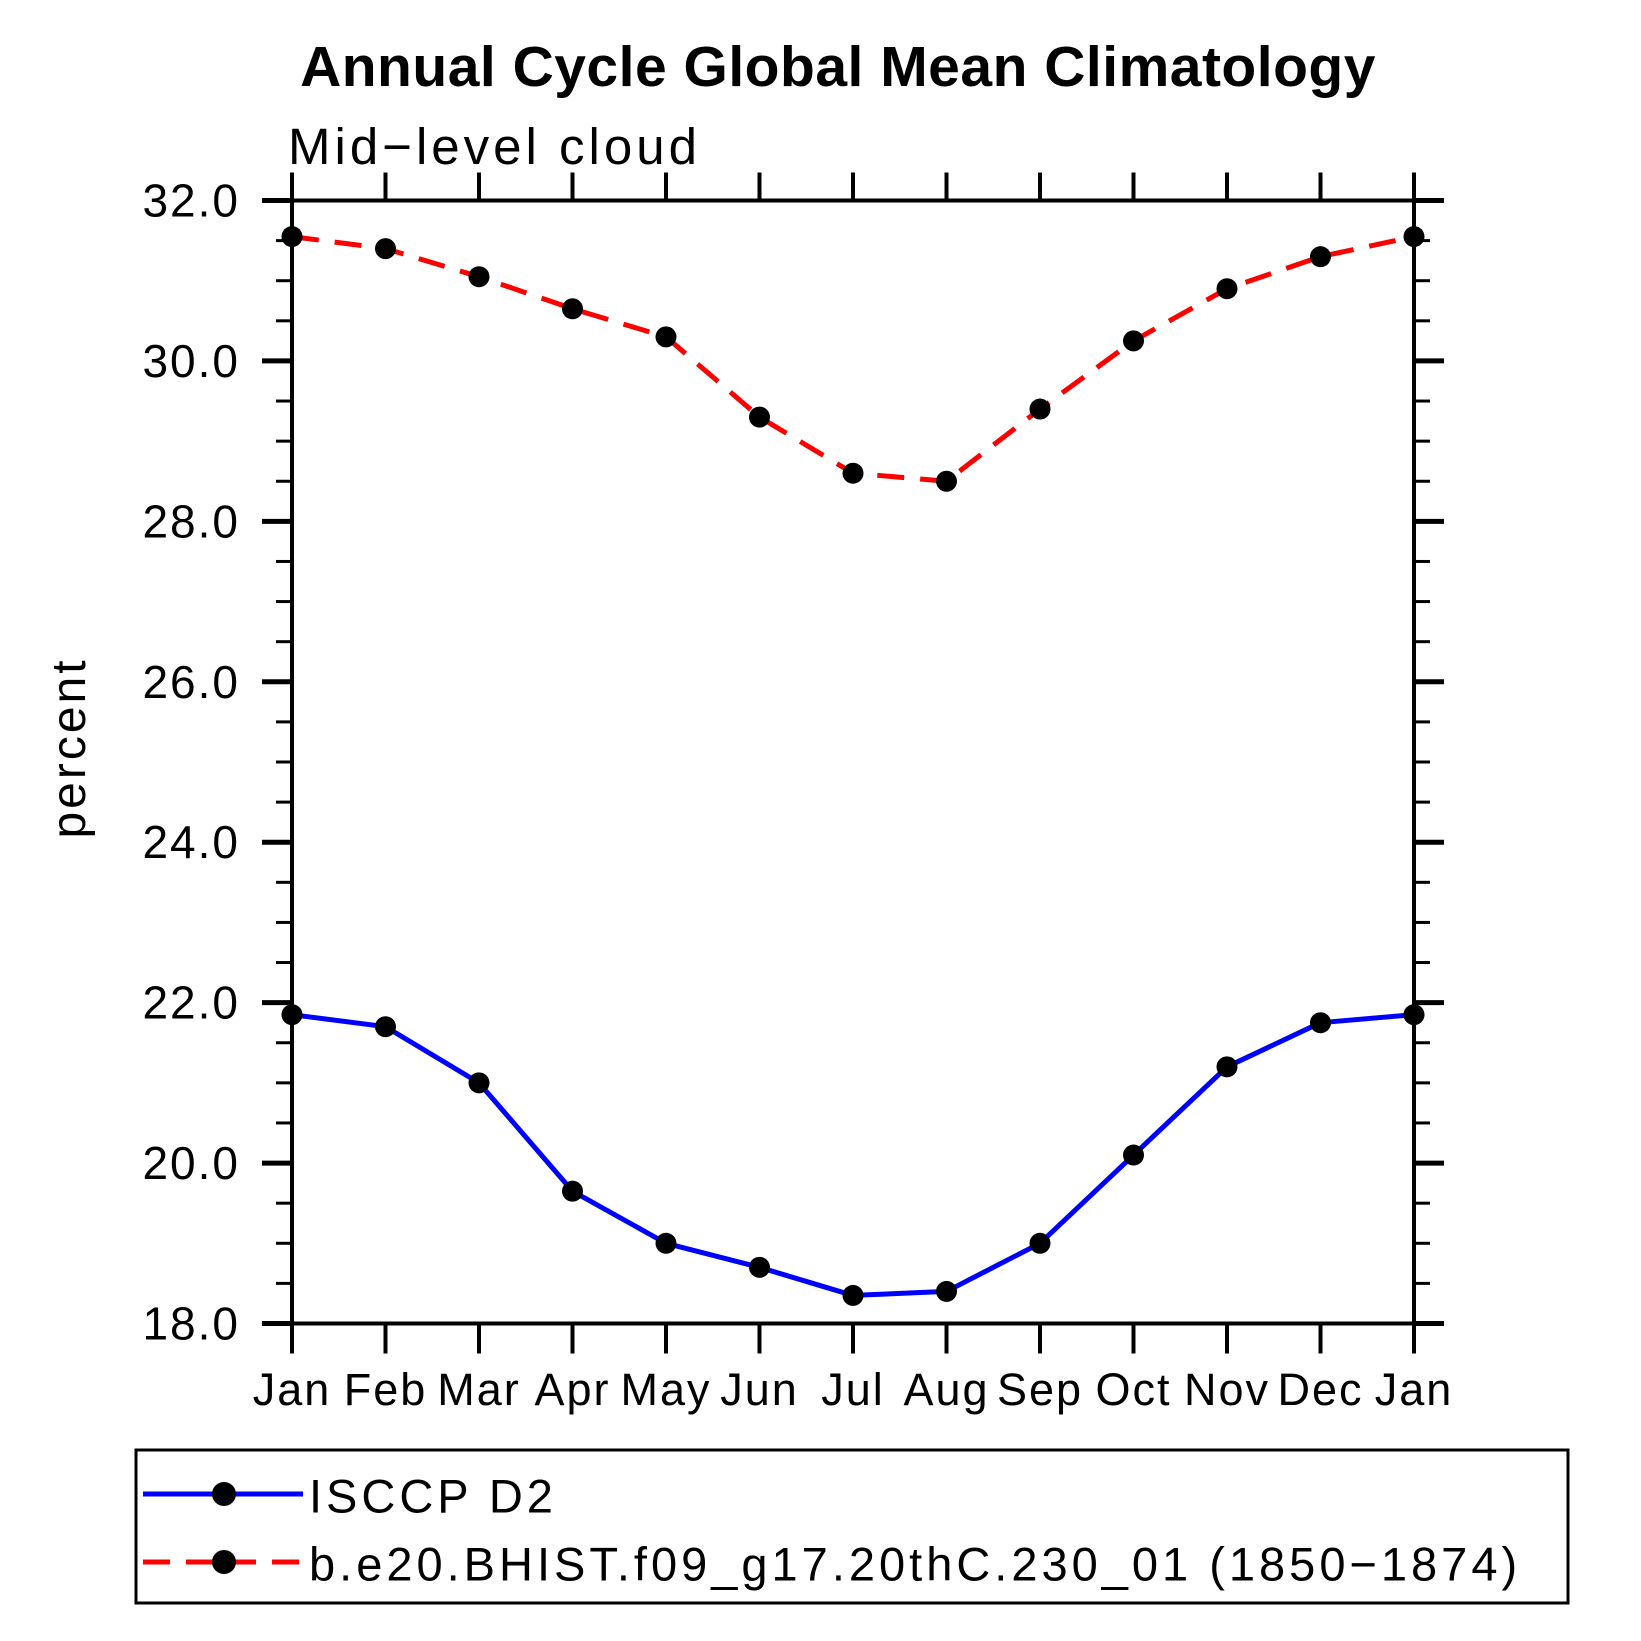  I want to click on y-axis-title: percent, so click(69, 747).